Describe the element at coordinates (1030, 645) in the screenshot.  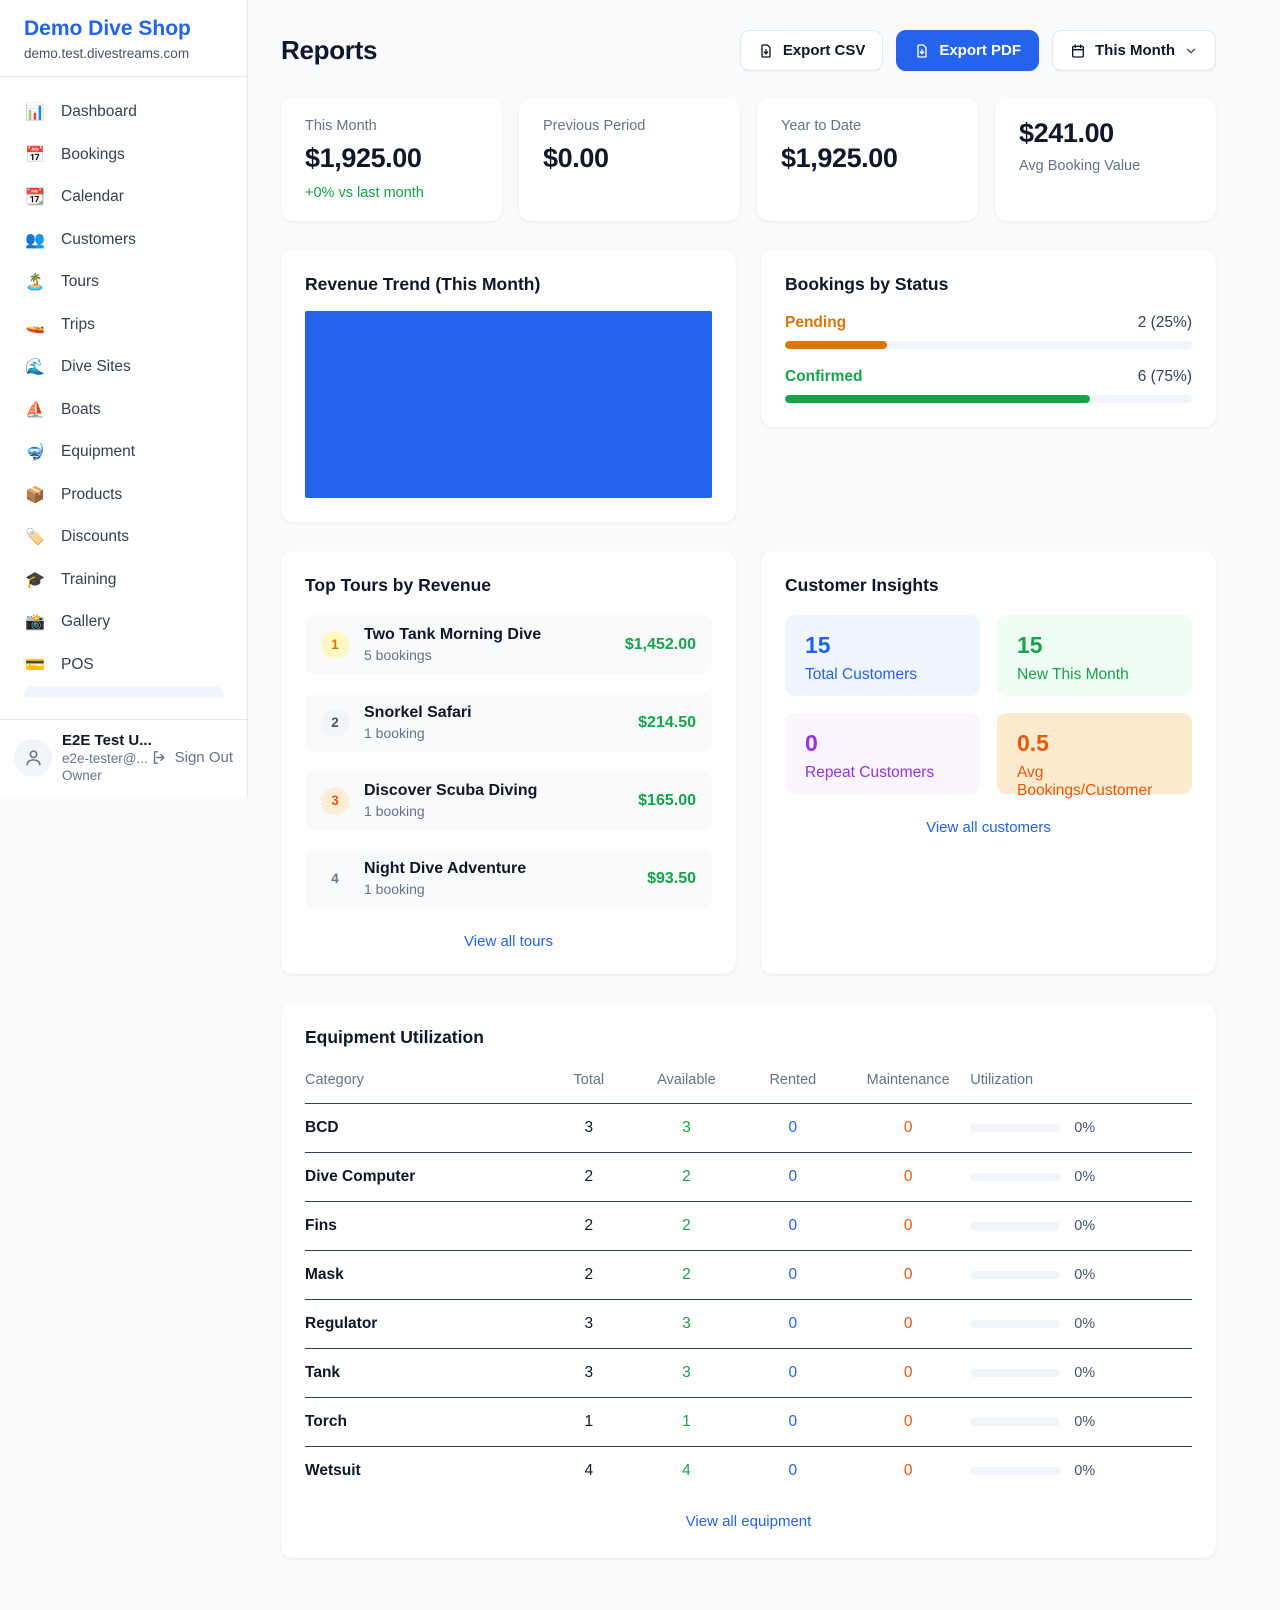
I see `insight-value: 15` at that location.